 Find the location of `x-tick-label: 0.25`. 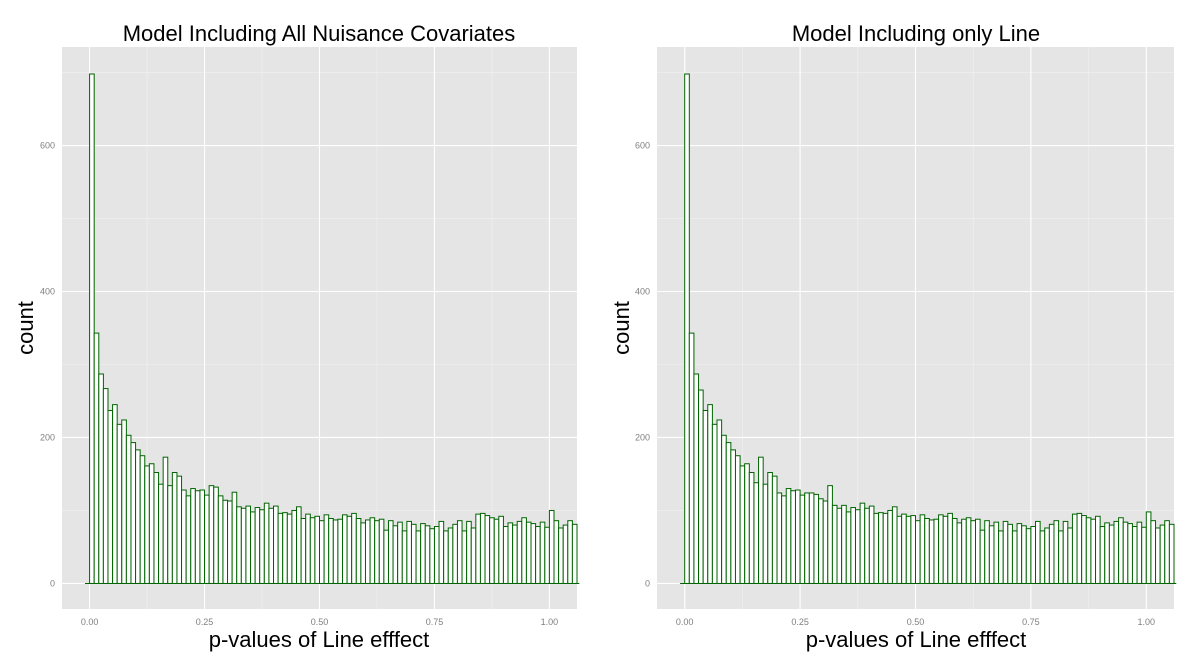

x-tick-label: 0.25 is located at coordinates (800, 622).